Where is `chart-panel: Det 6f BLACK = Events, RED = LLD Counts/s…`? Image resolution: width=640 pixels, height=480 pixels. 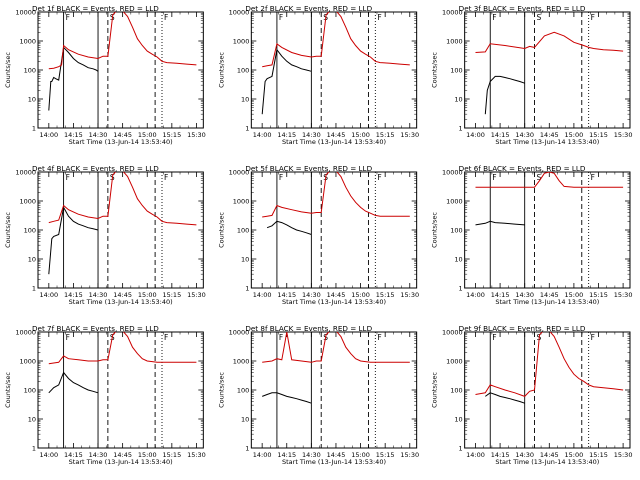
chart-panel: Det 6f BLACK = Events, RED = LLD Counts/s… is located at coordinates (532, 235).